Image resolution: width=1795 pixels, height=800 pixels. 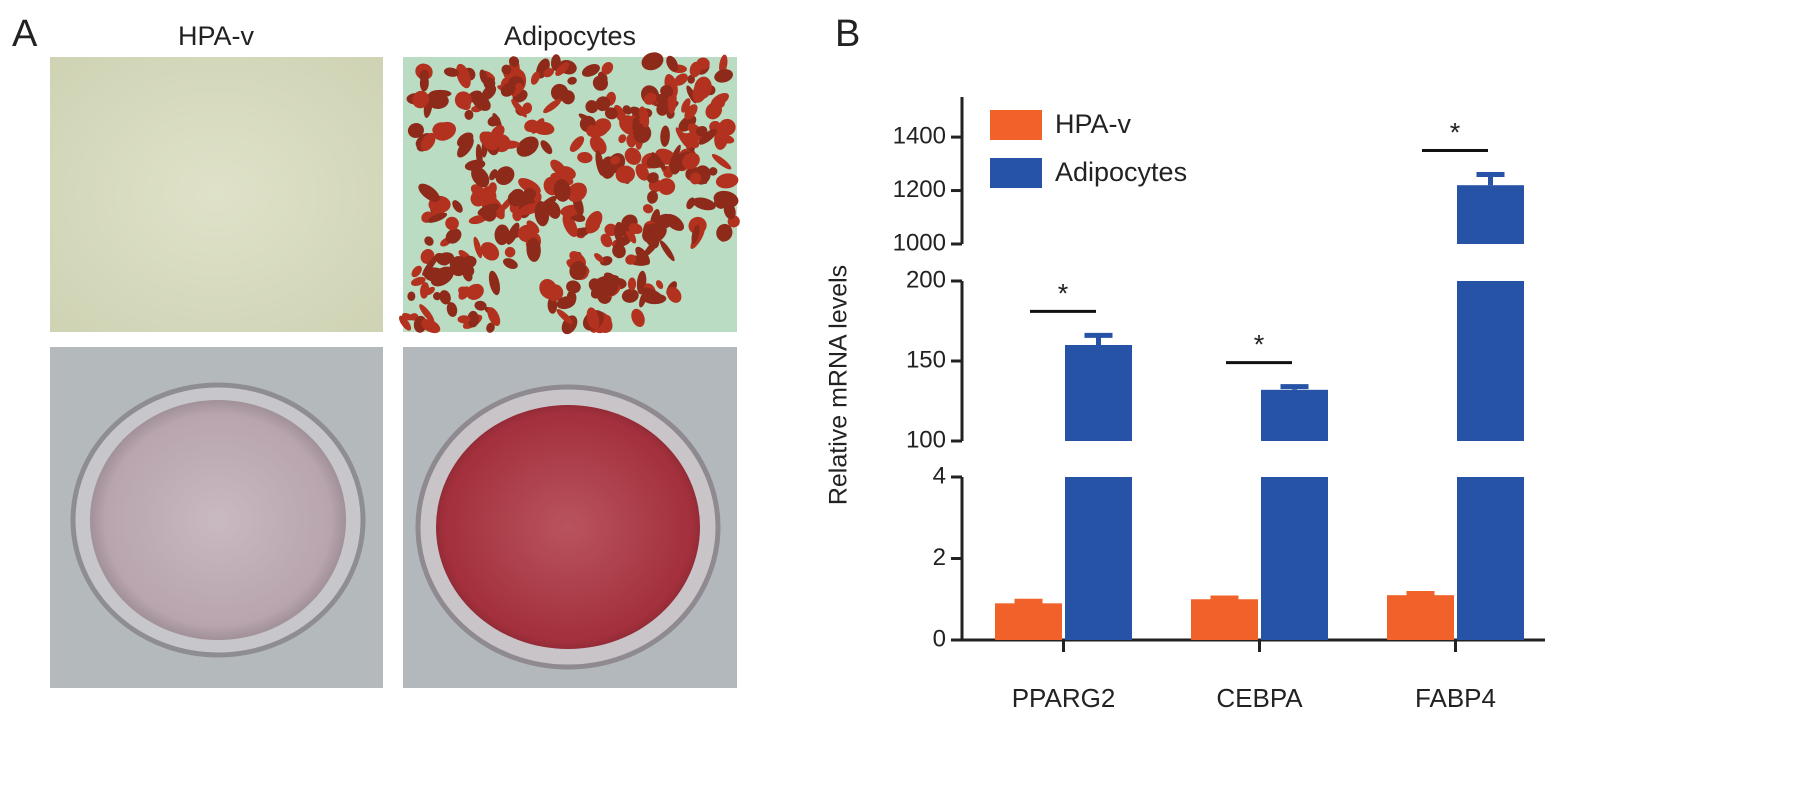 I want to click on stain, so click(x=569, y=193).